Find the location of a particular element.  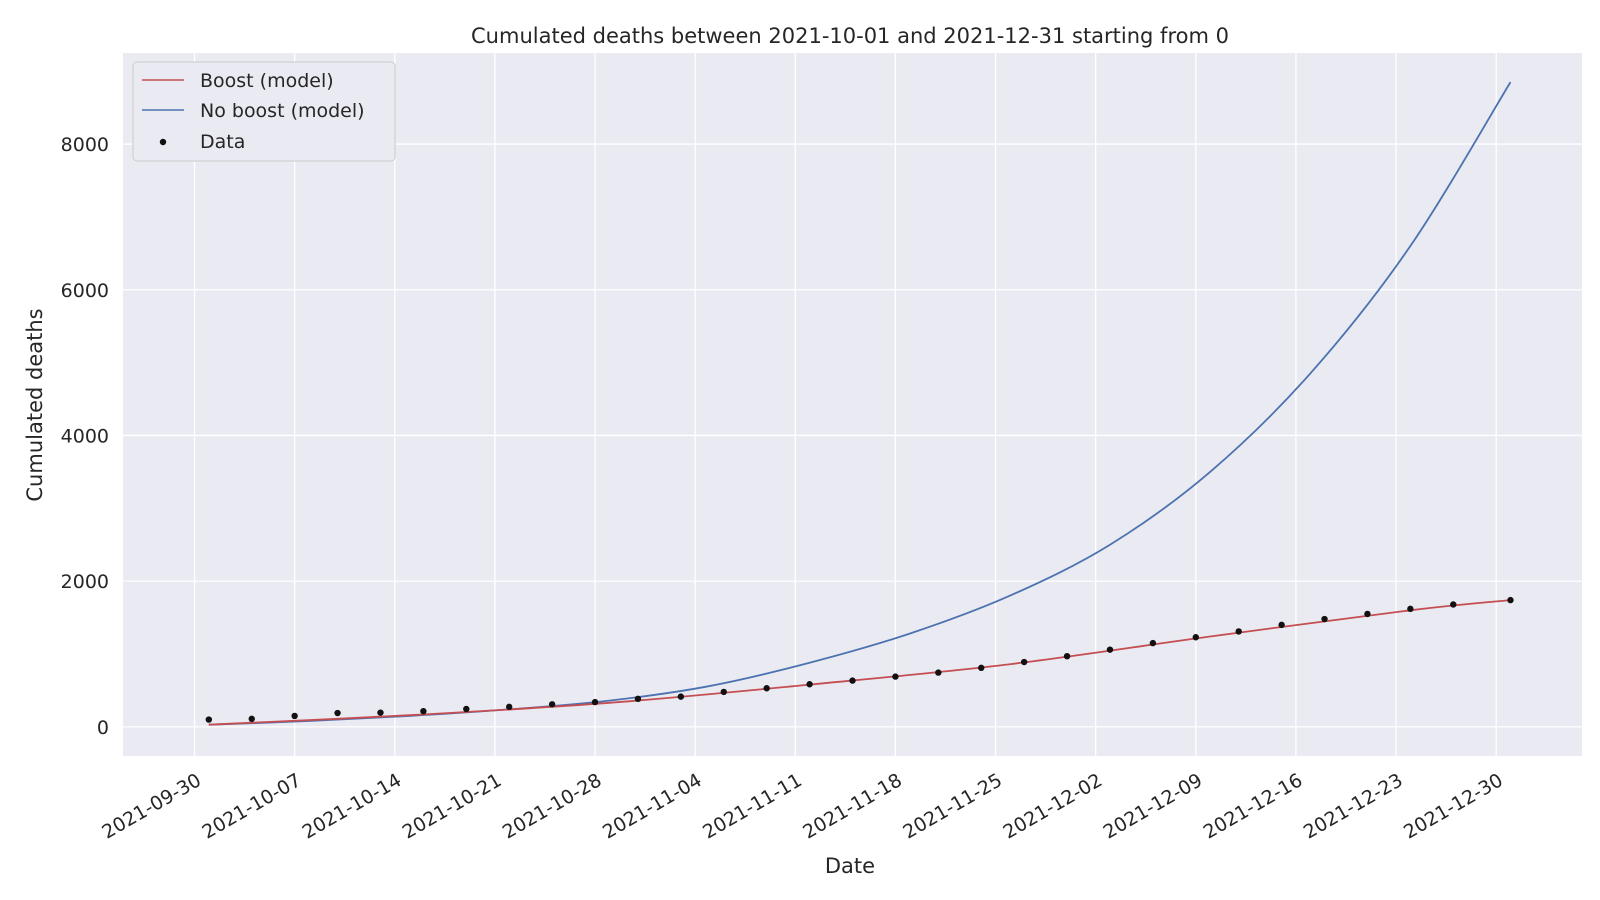

legend-box is located at coordinates (264, 111).